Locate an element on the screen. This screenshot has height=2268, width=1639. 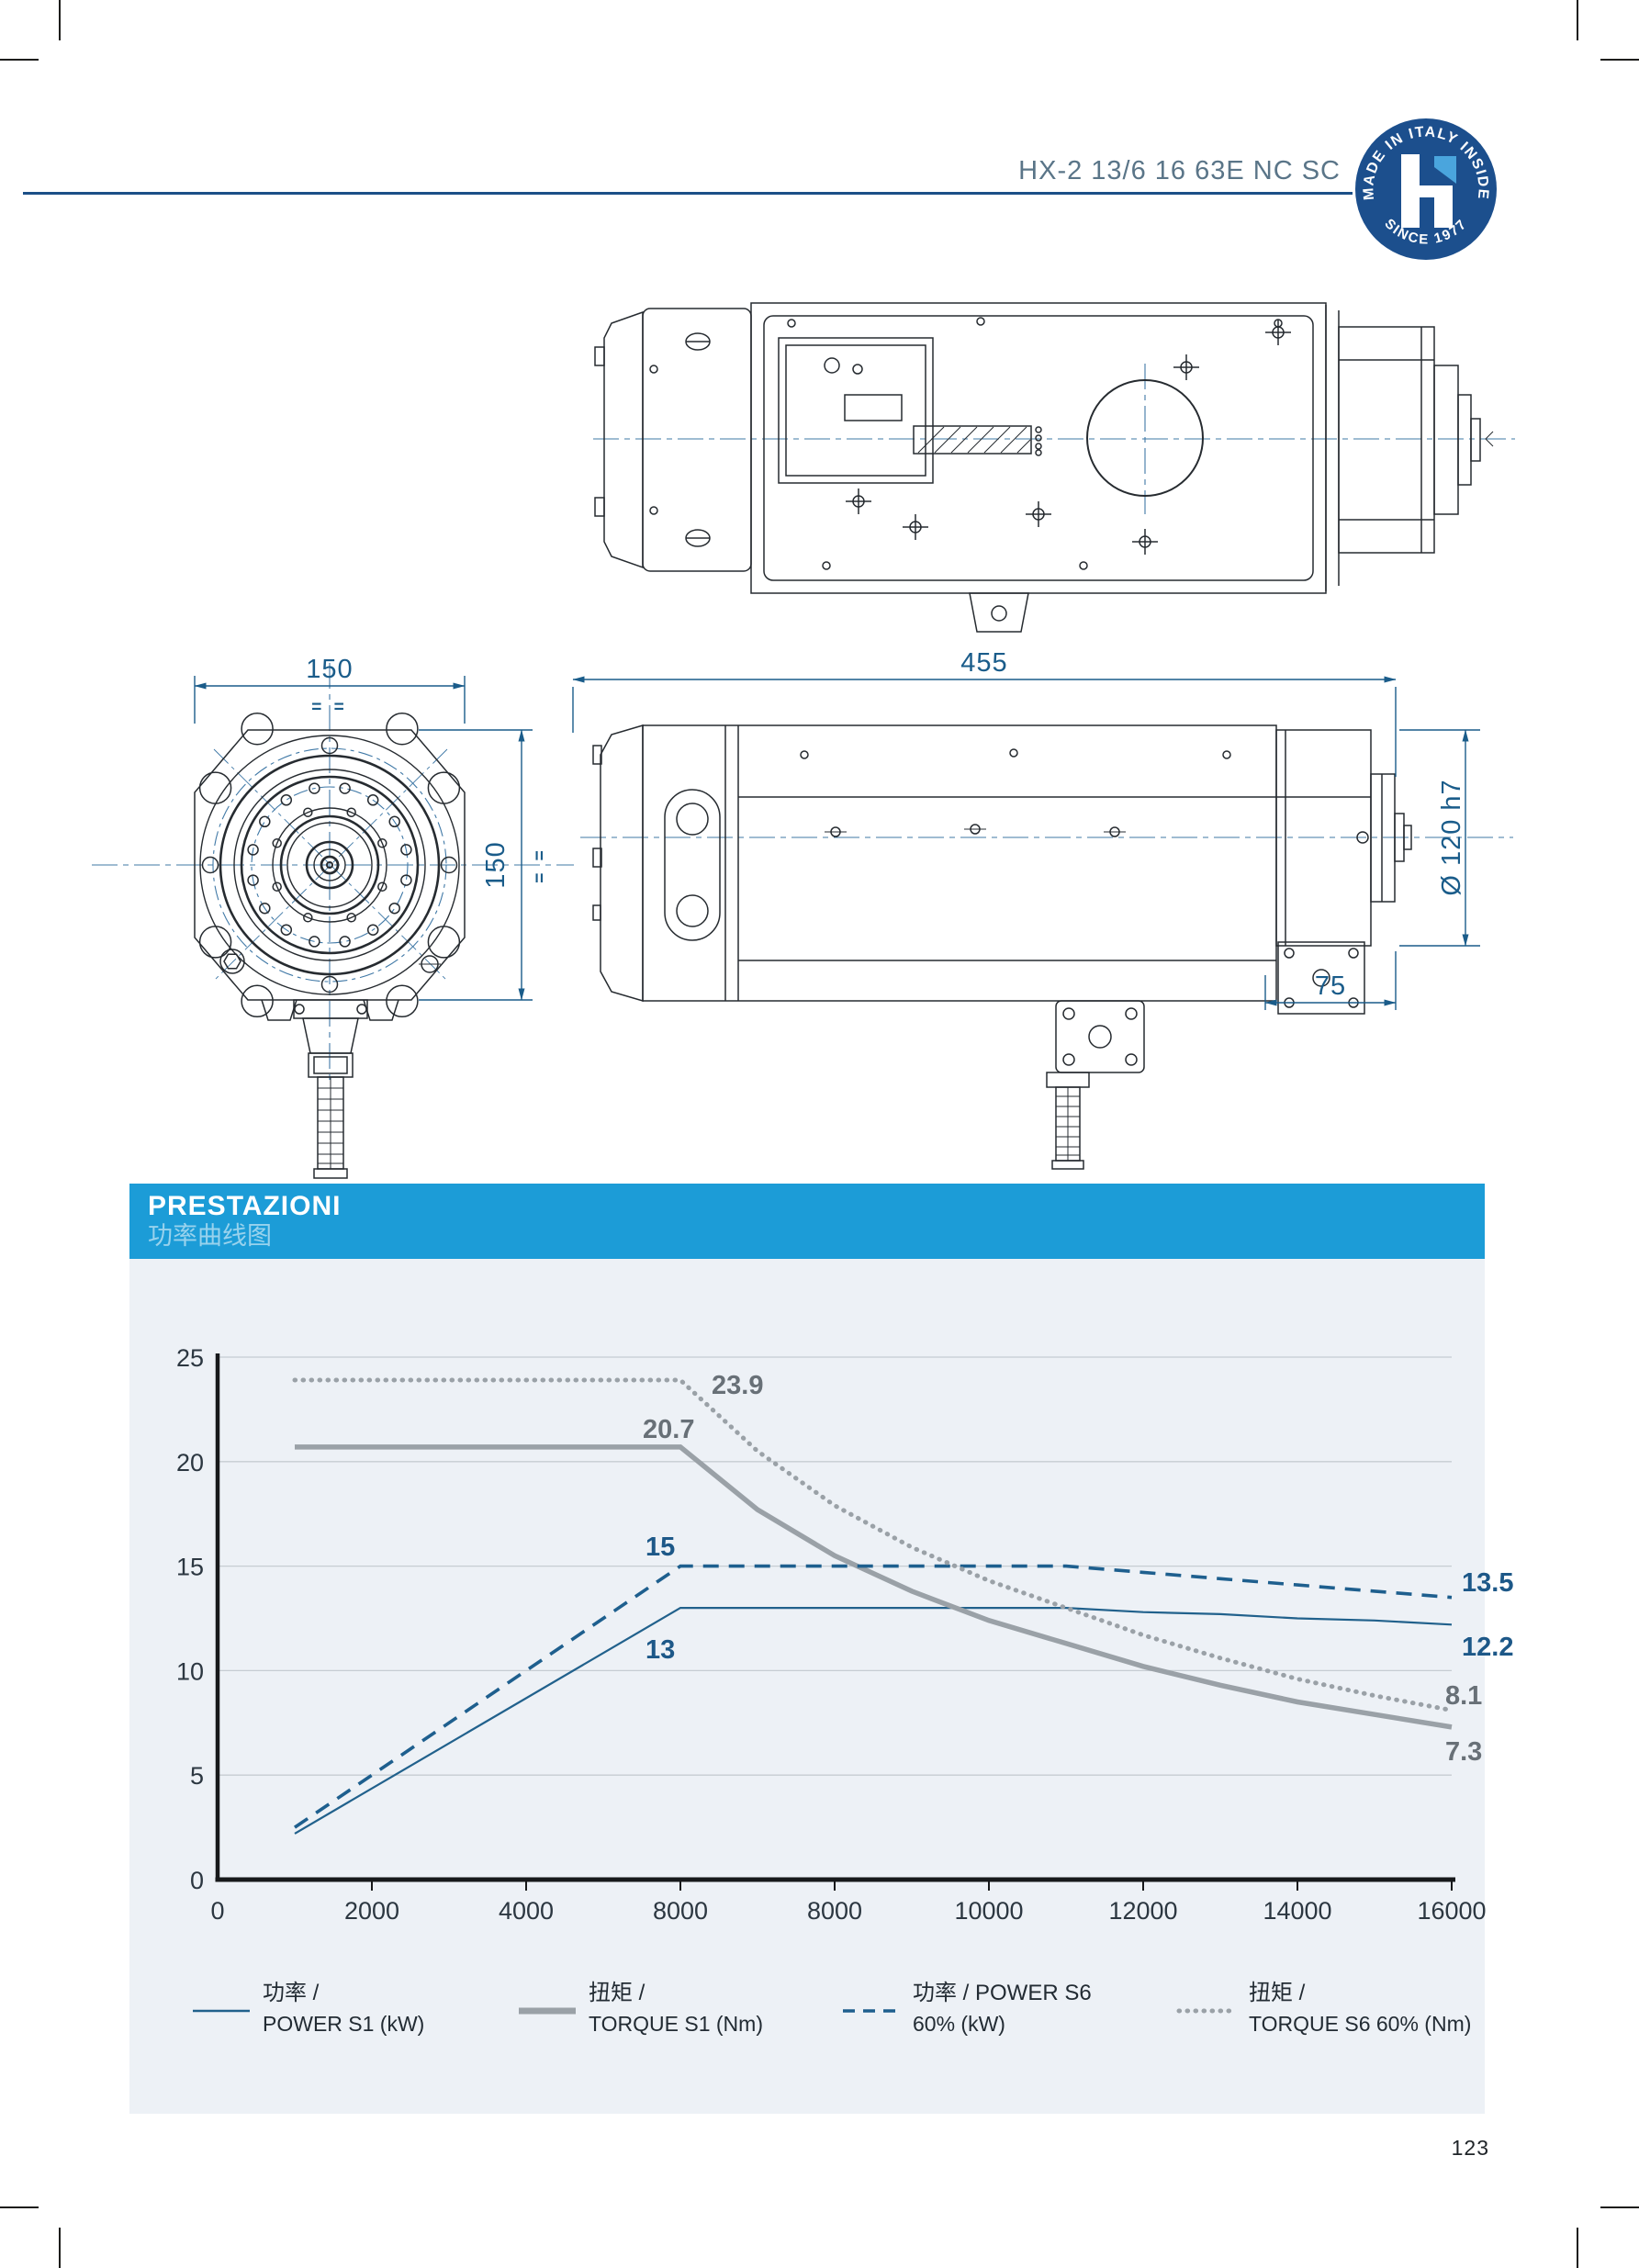
curve-value-label: 13.5 is located at coordinates (1487, 1583).